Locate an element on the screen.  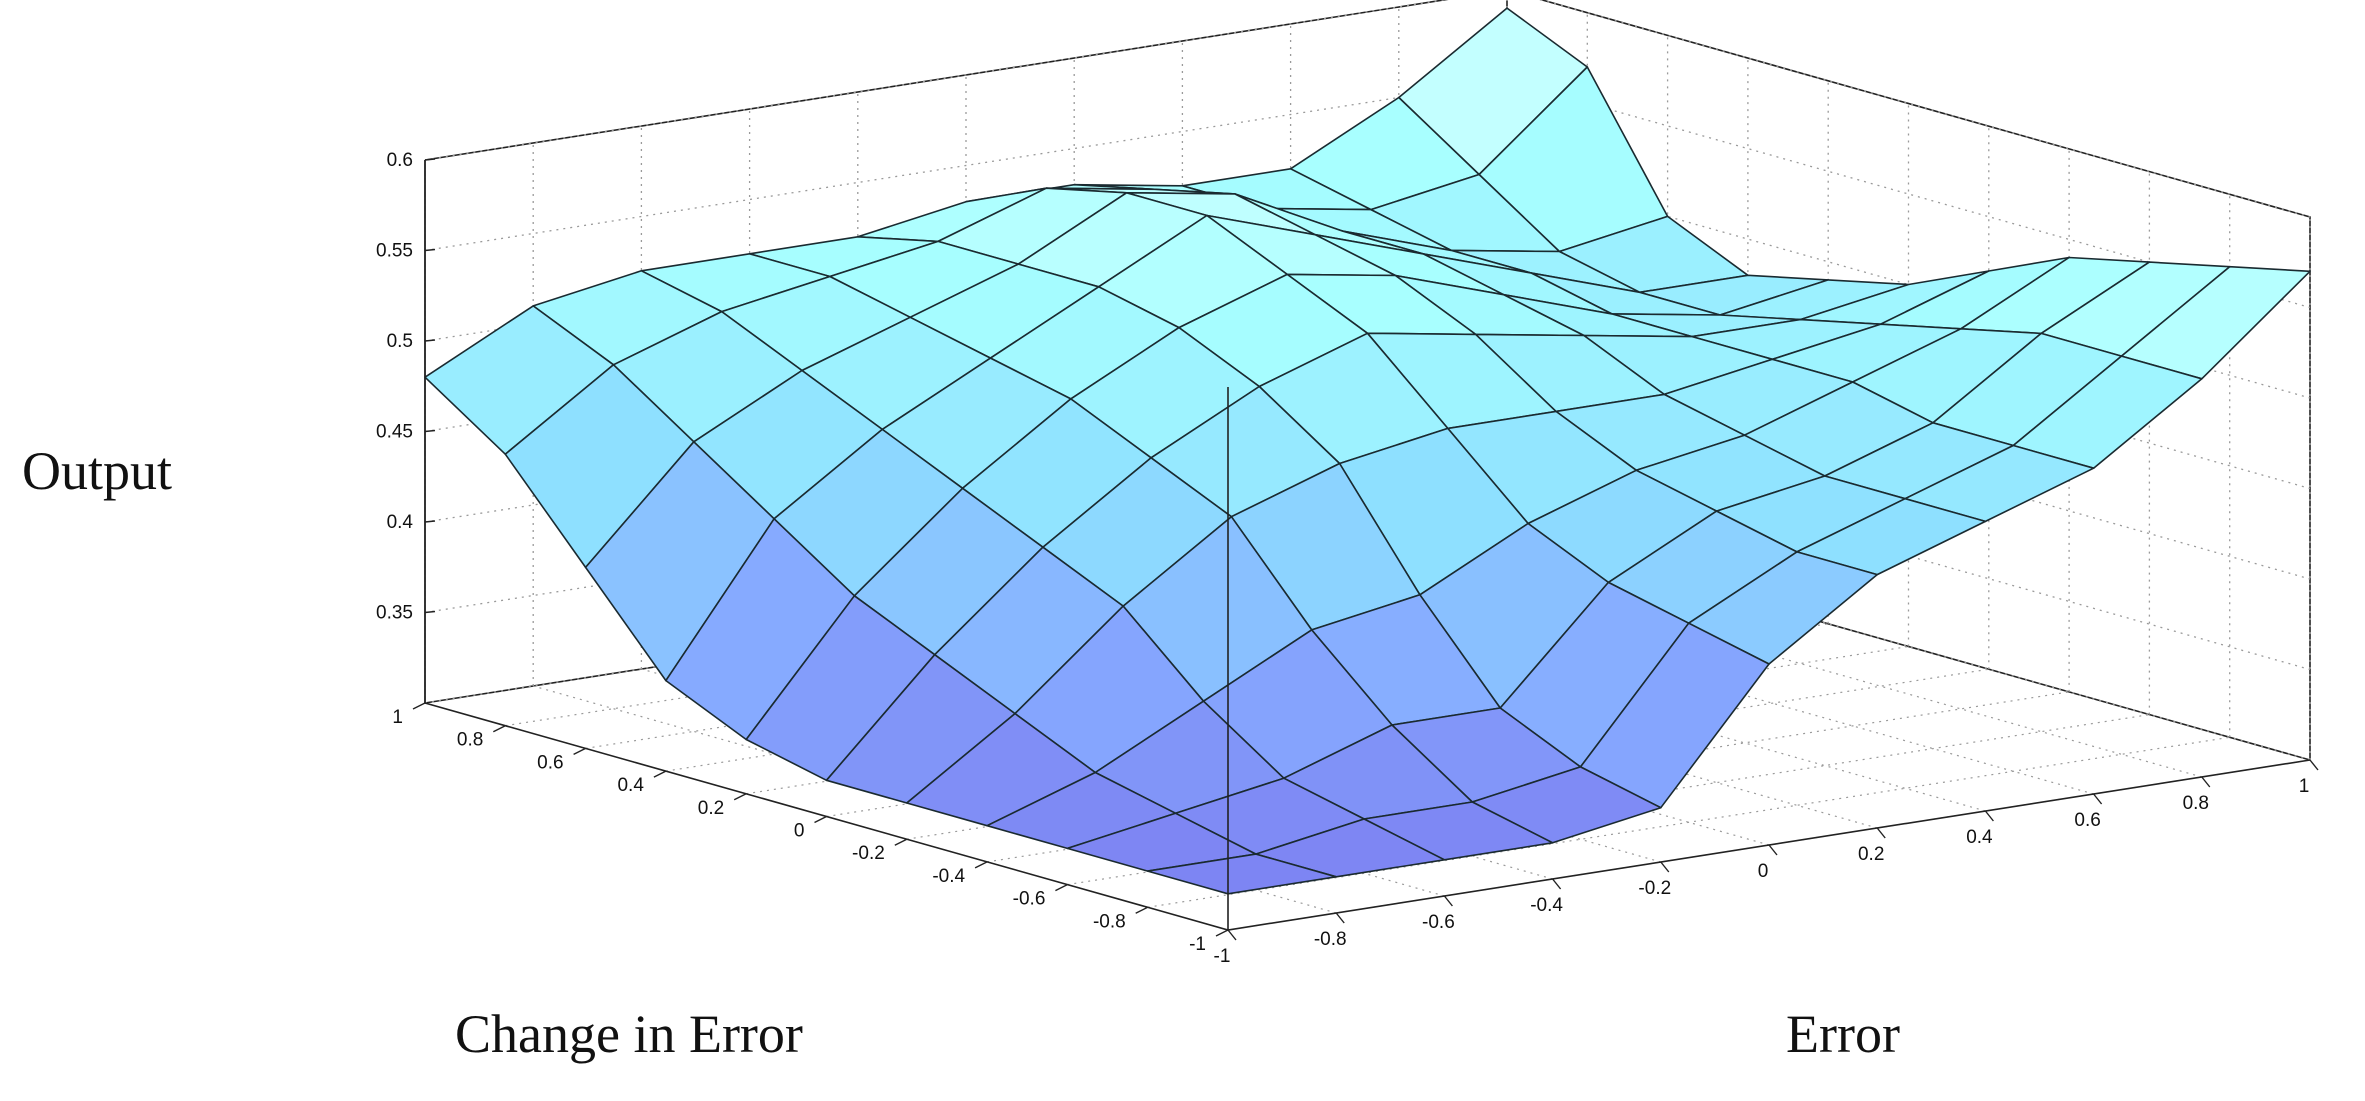
y-axis-label: Change in Error is located at coordinates (629, 1034).